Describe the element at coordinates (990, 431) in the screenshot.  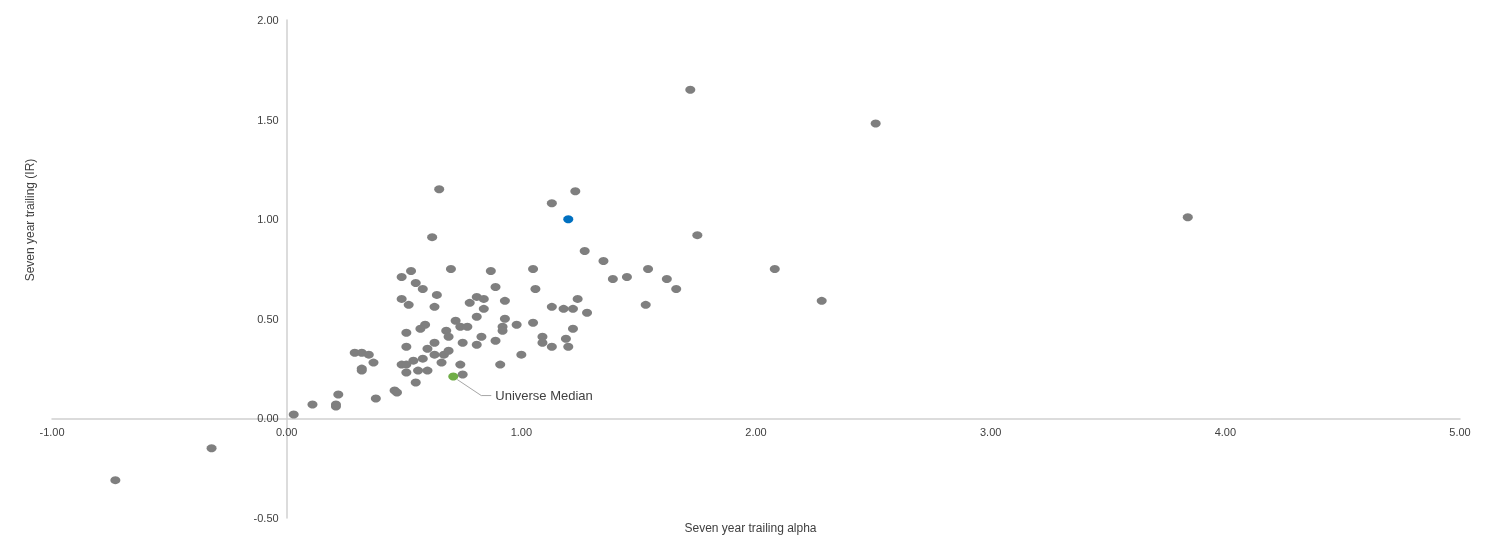
I see `x-tick-label: 3.00` at that location.